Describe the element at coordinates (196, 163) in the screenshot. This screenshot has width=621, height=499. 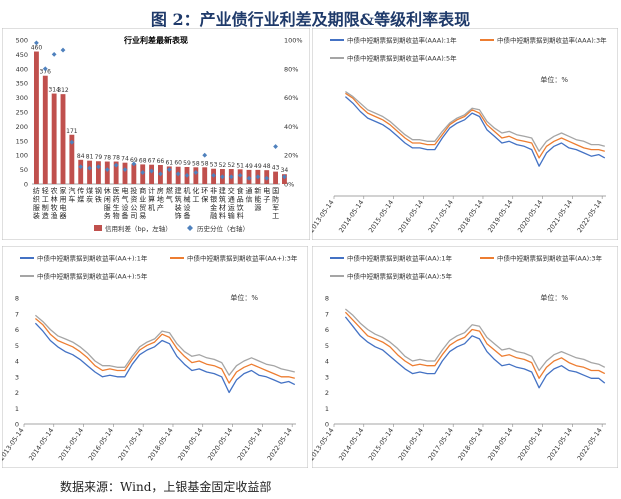
I see `bar-data-label: 58` at that location.